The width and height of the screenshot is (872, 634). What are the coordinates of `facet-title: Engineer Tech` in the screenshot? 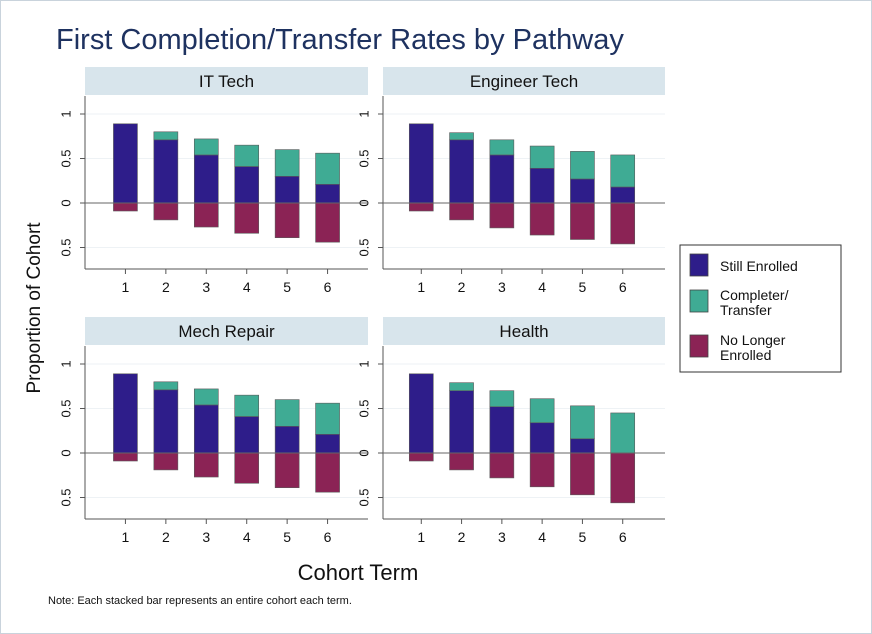 It's located at (524, 81).